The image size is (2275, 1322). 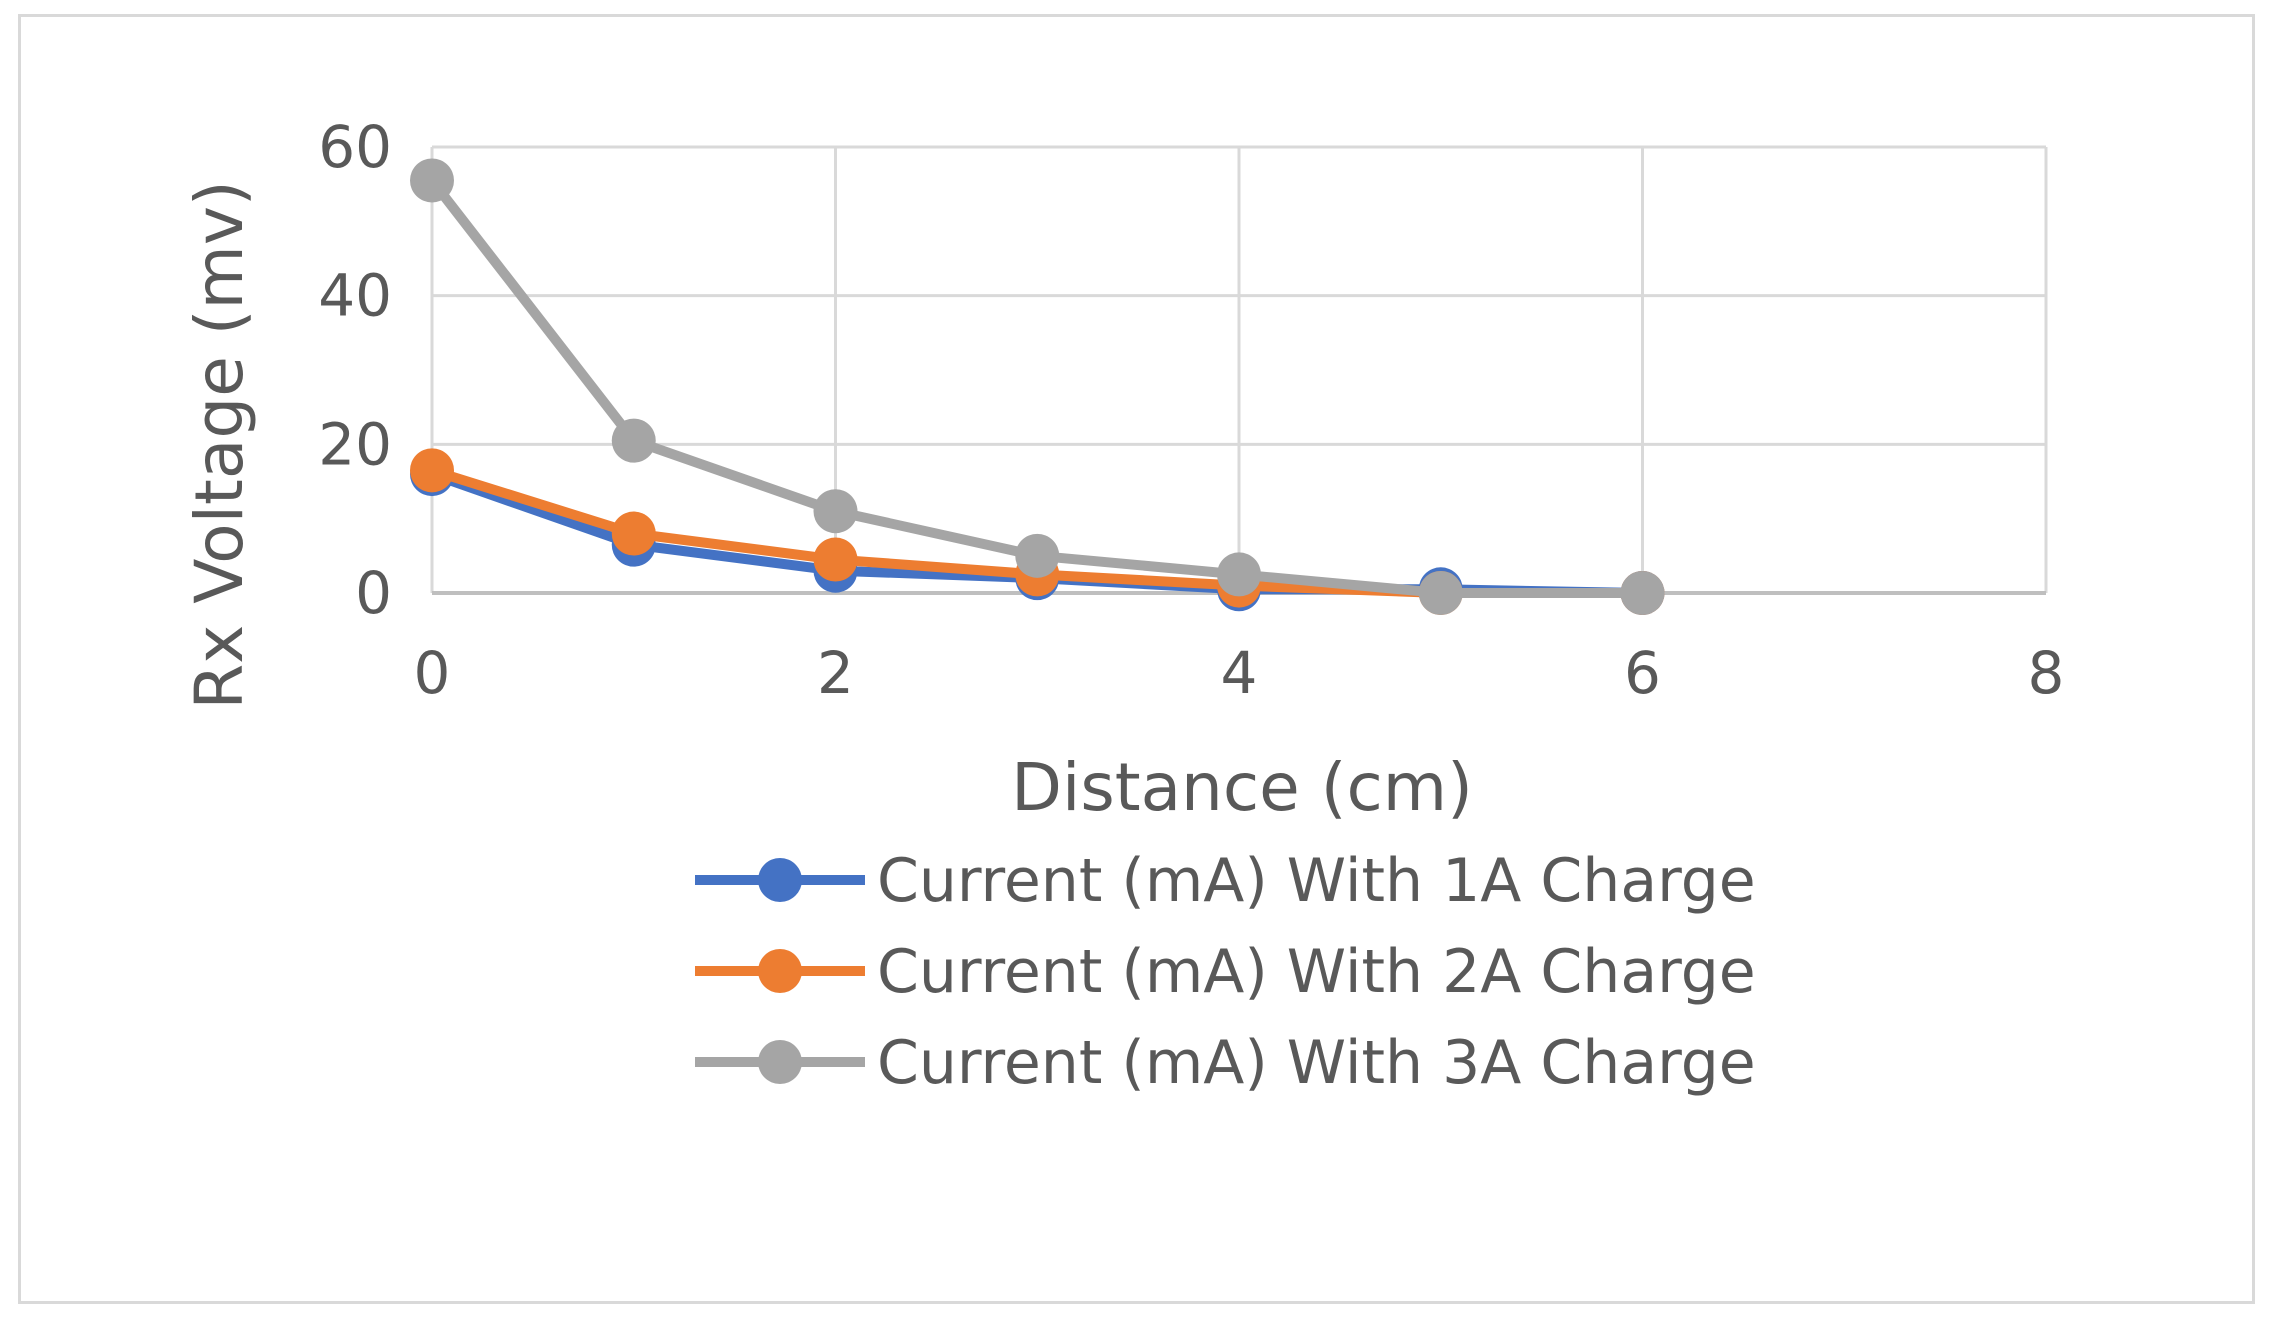 I want to click on y-tick-label: 60, so click(x=355, y=147).